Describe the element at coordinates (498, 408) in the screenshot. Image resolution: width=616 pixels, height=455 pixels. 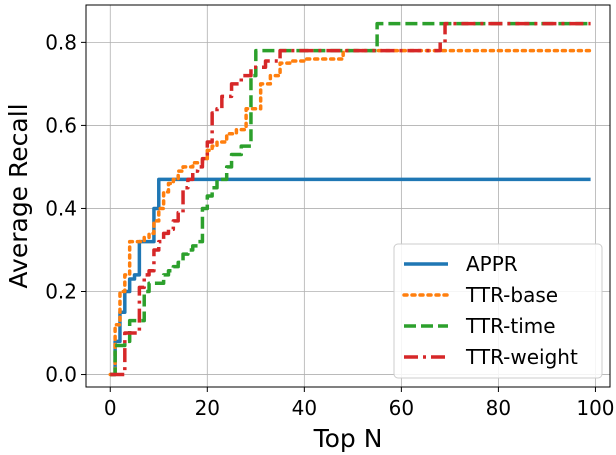
I see `x-tick-label: 80` at that location.